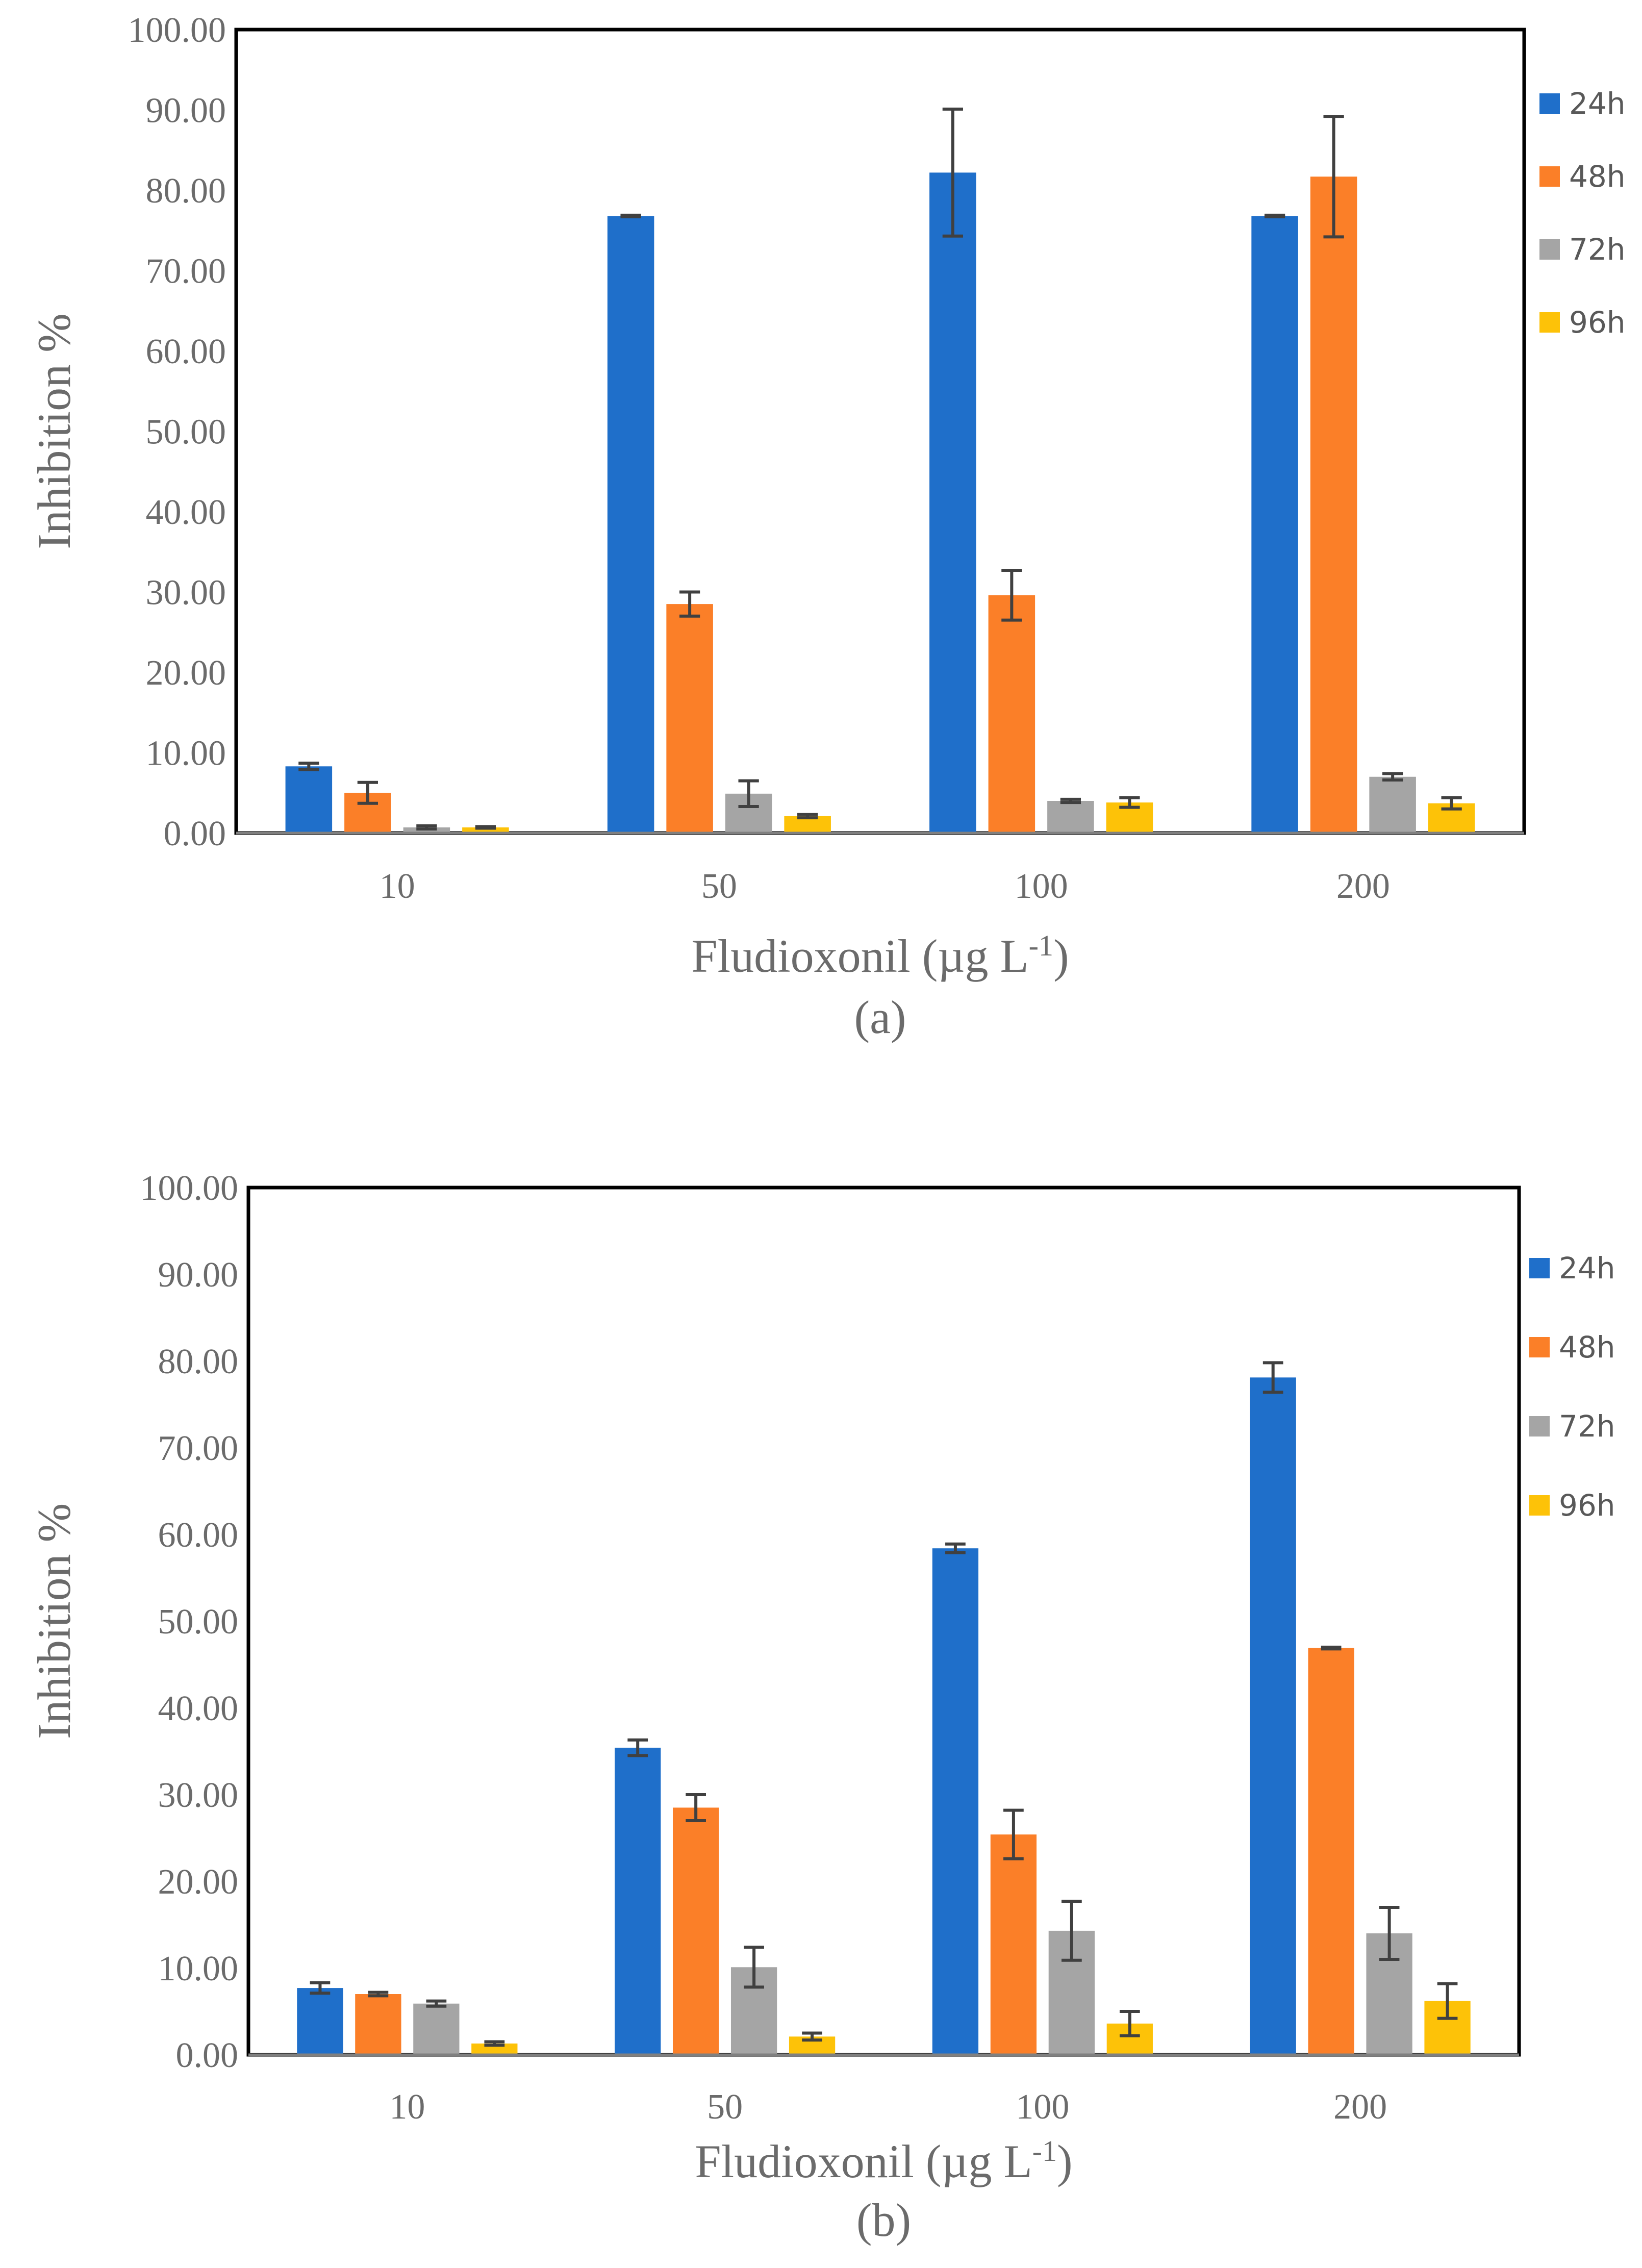 This screenshot has height=2268, width=1642. I want to click on panel-b-y-tick-label: 60.00, so click(198, 1535).